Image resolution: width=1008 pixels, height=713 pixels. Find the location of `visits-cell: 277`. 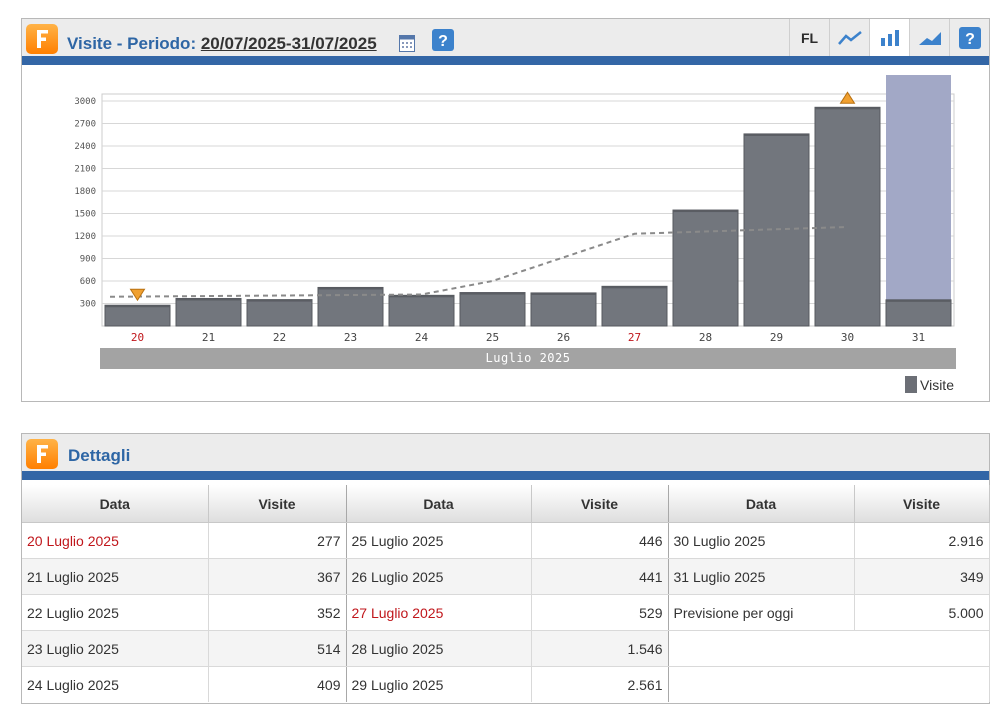

visits-cell: 277 is located at coordinates (277, 540).